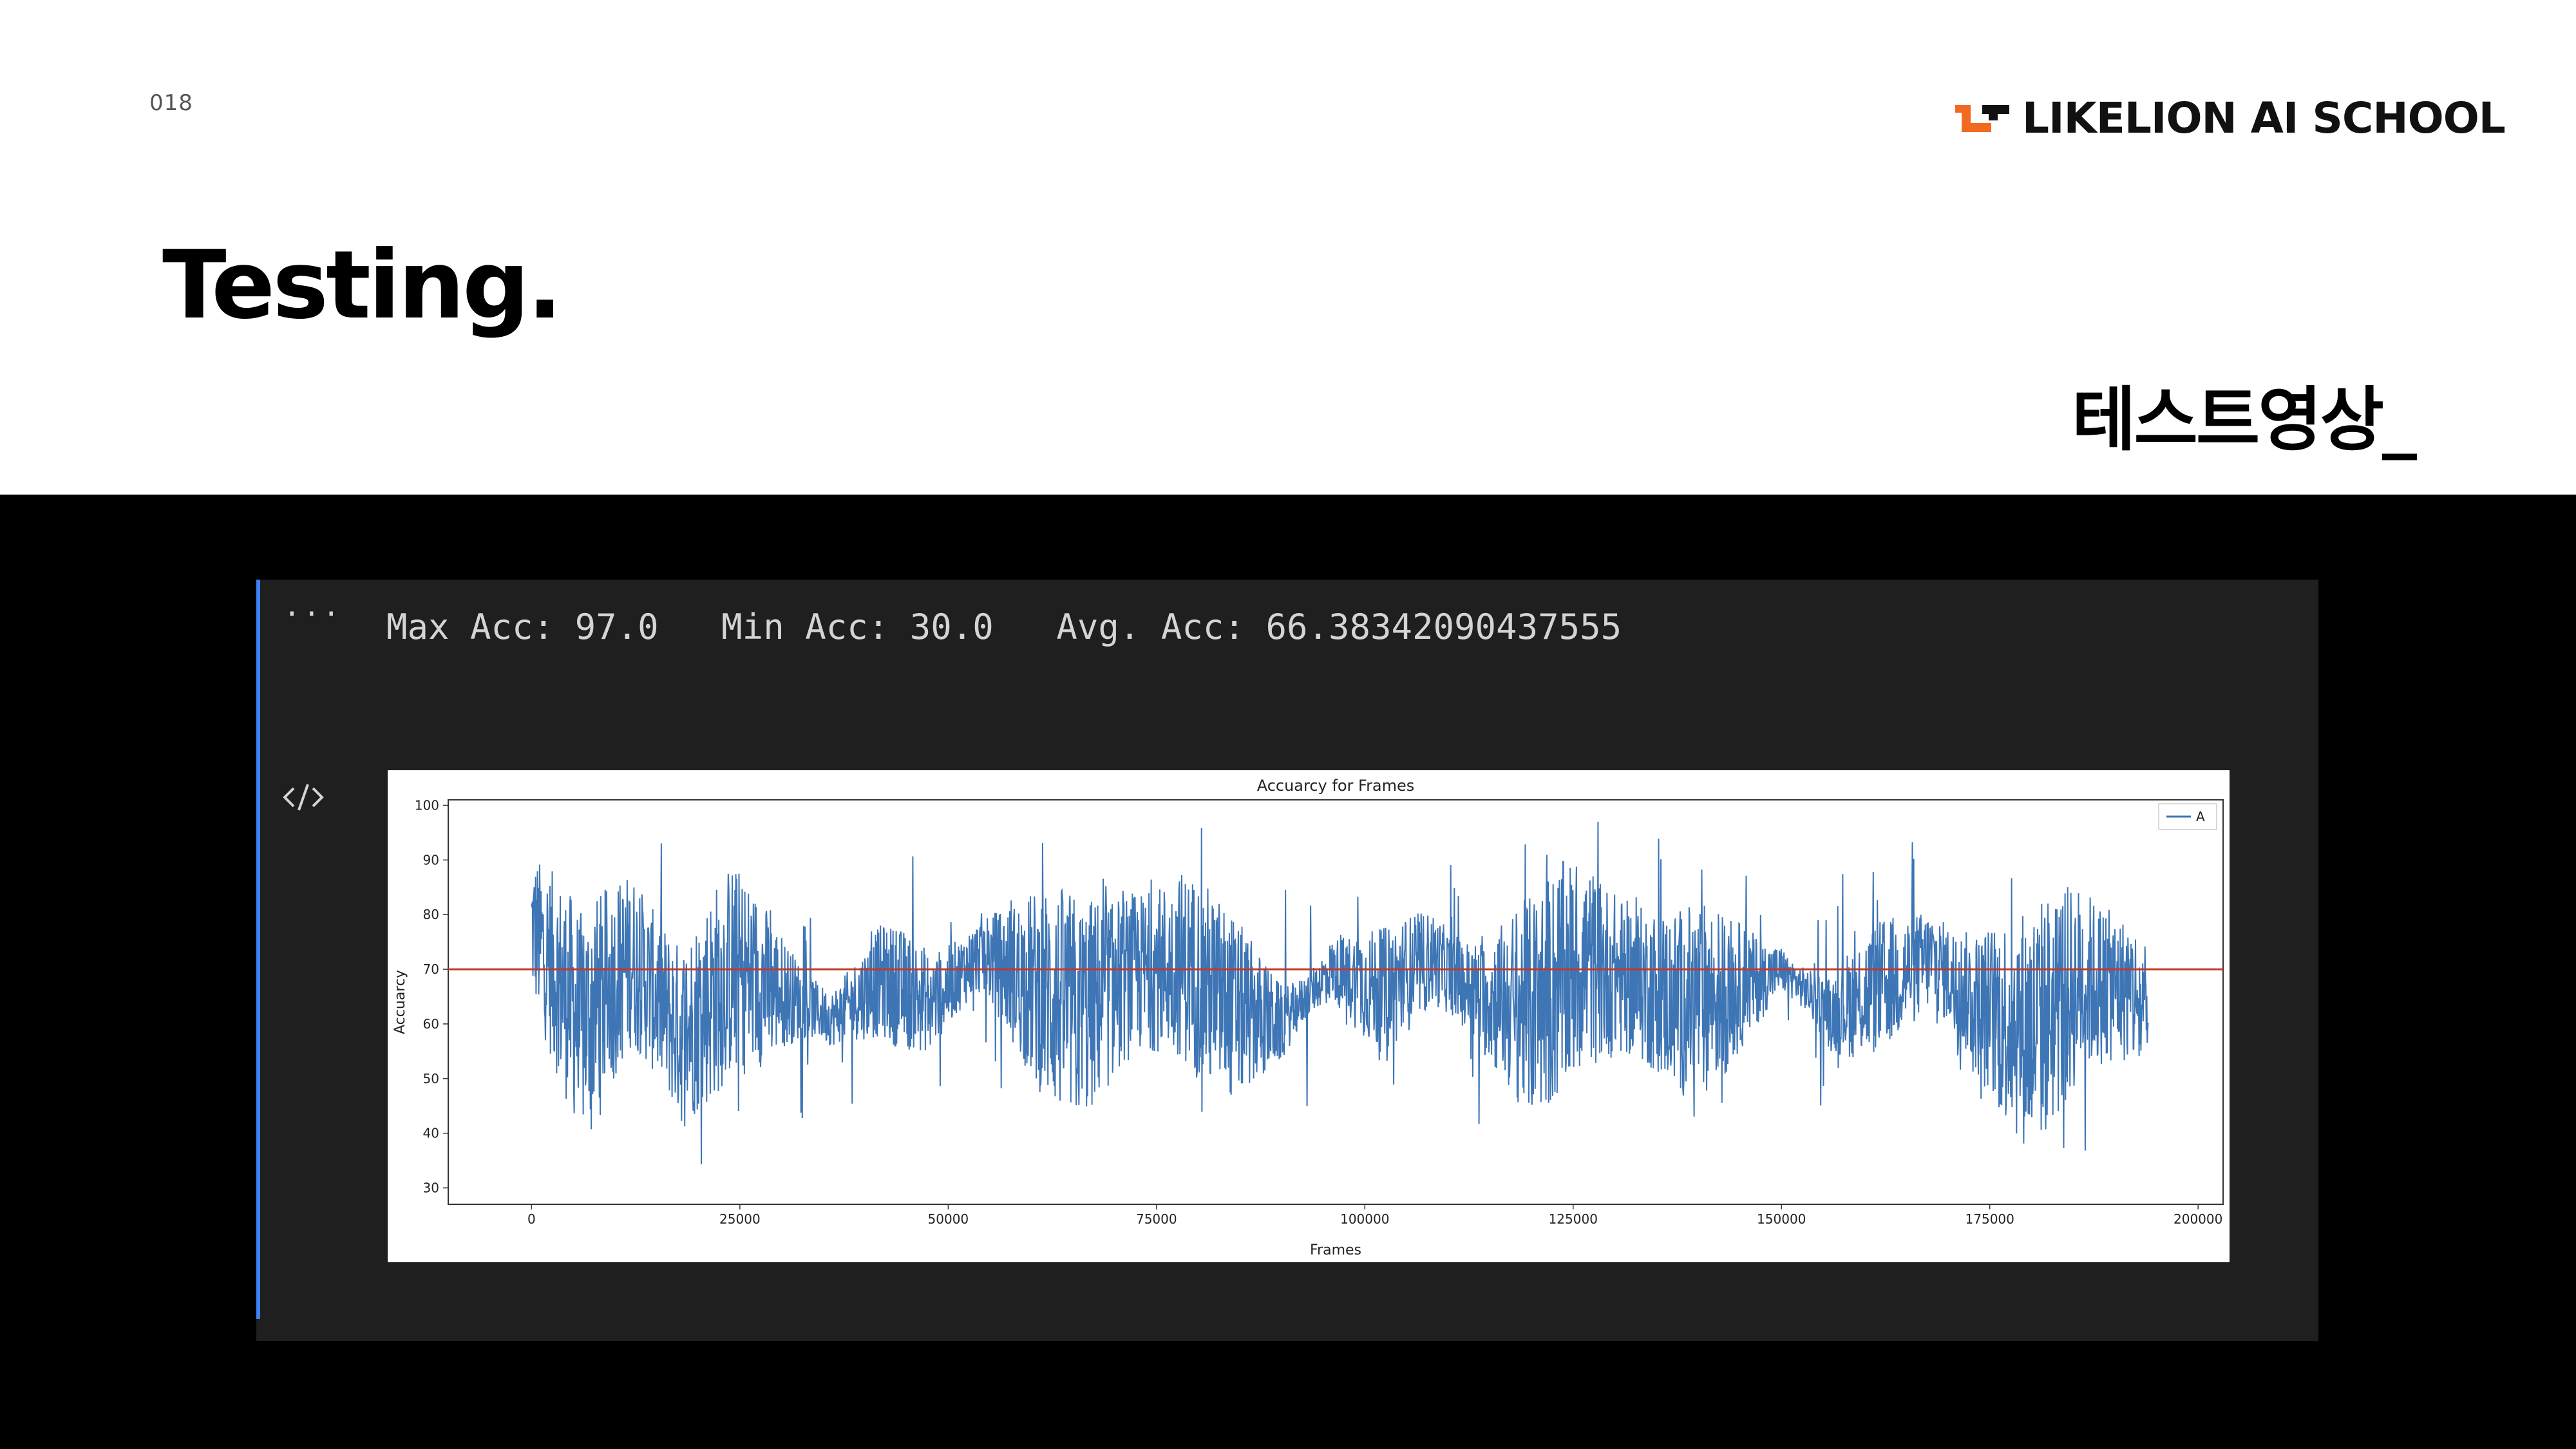 This screenshot has height=1449, width=2576. Describe the element at coordinates (431, 997) in the screenshot. I see `y-axis-ticks: 30 40 50 60 70 80 90 100` at that location.